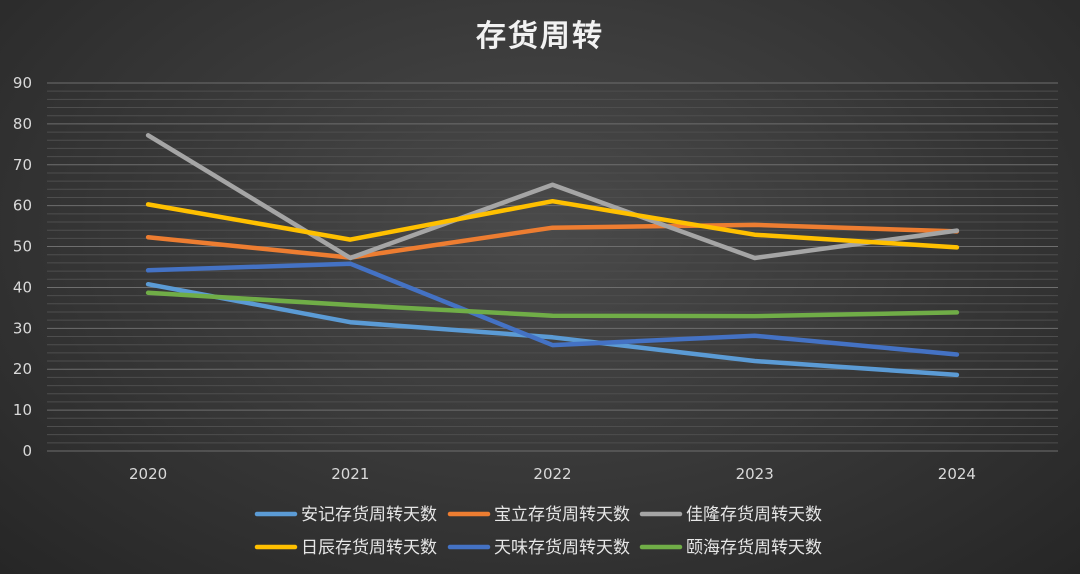  What do you see at coordinates (957, 474) in the screenshot?
I see `x-tick-label: 2024` at bounding box center [957, 474].